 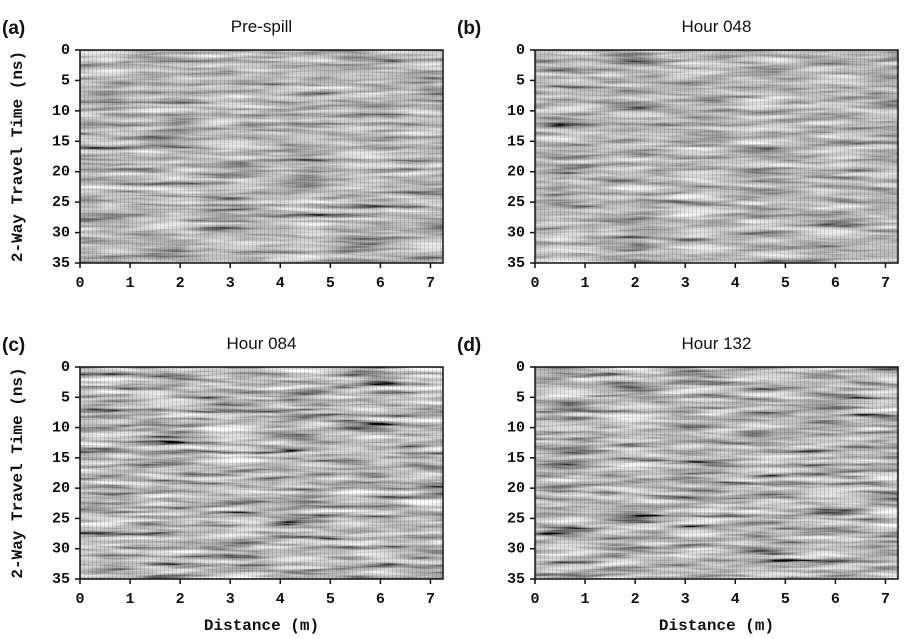 What do you see at coordinates (13, 345) in the screenshot?
I see `panel-label: (c)` at bounding box center [13, 345].